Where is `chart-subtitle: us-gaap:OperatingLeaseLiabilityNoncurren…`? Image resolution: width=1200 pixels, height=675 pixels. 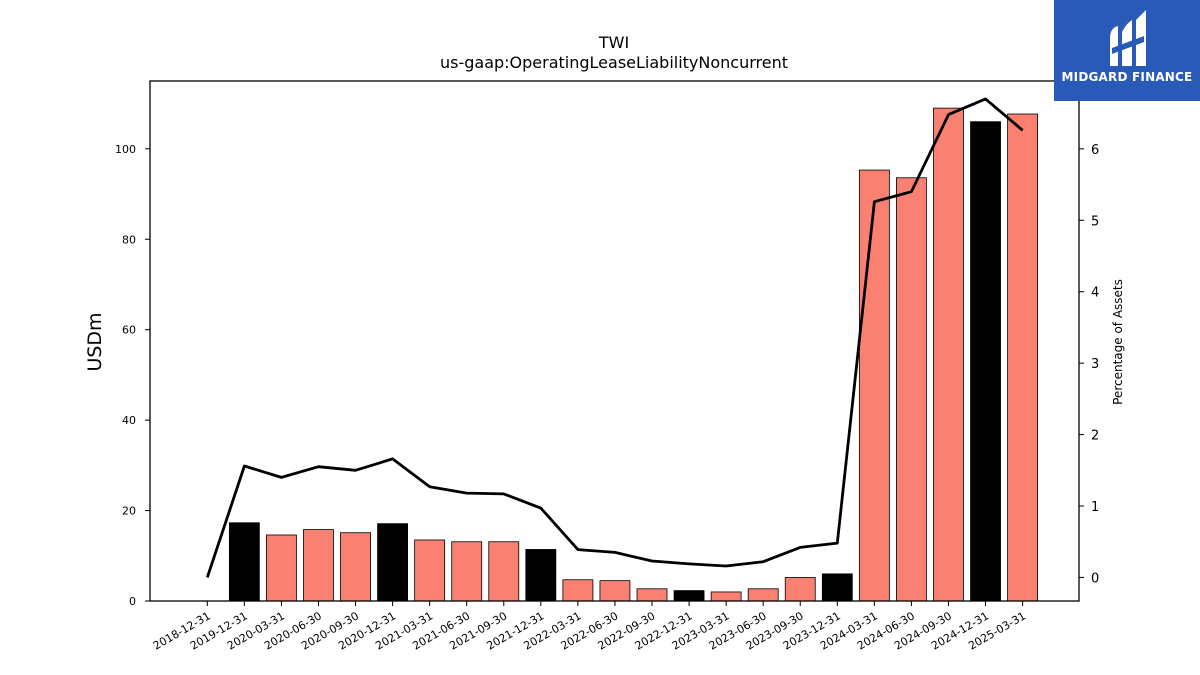 chart-subtitle: us-gaap:OperatingLeaseLiabilityNoncurren… is located at coordinates (614, 62).